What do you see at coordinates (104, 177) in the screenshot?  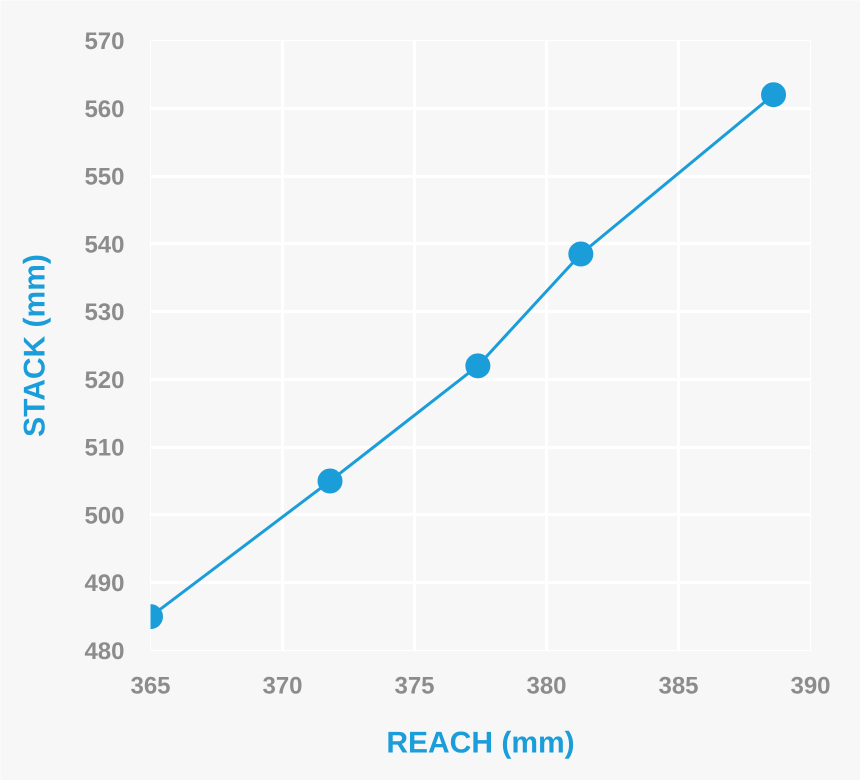 I see `y-tick-label: 550` at bounding box center [104, 177].